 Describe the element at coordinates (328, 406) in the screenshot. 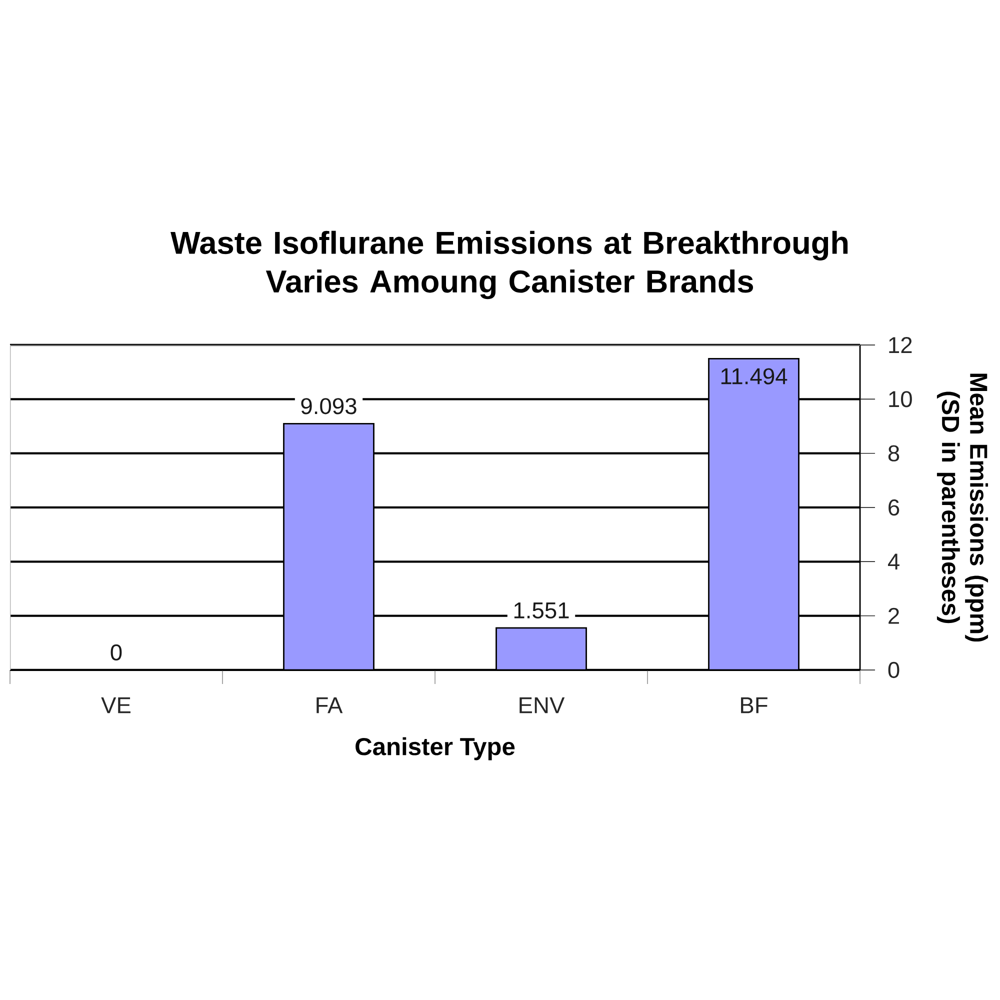

I see `data-label: 9.093` at that location.